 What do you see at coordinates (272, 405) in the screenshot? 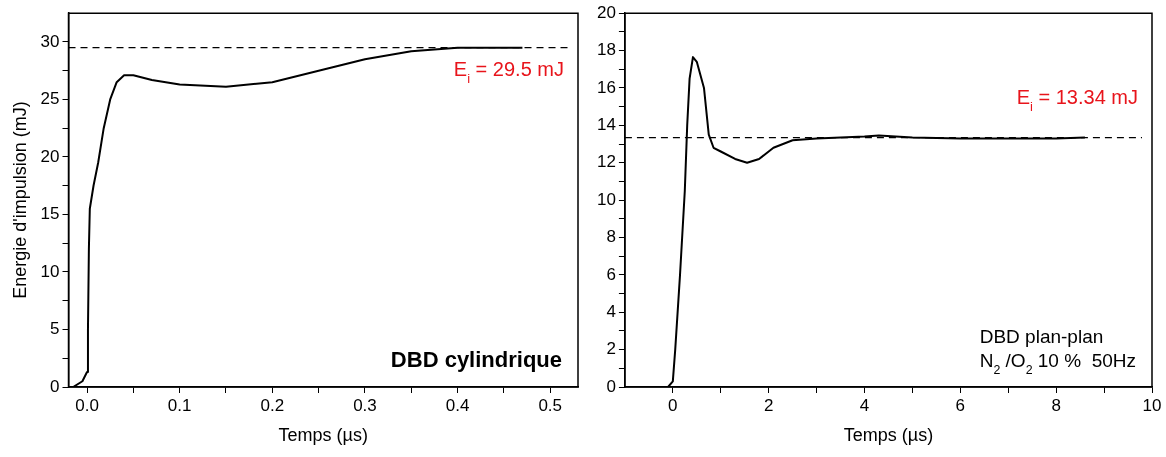
I see `x-tick-label: 0.2` at bounding box center [272, 405].